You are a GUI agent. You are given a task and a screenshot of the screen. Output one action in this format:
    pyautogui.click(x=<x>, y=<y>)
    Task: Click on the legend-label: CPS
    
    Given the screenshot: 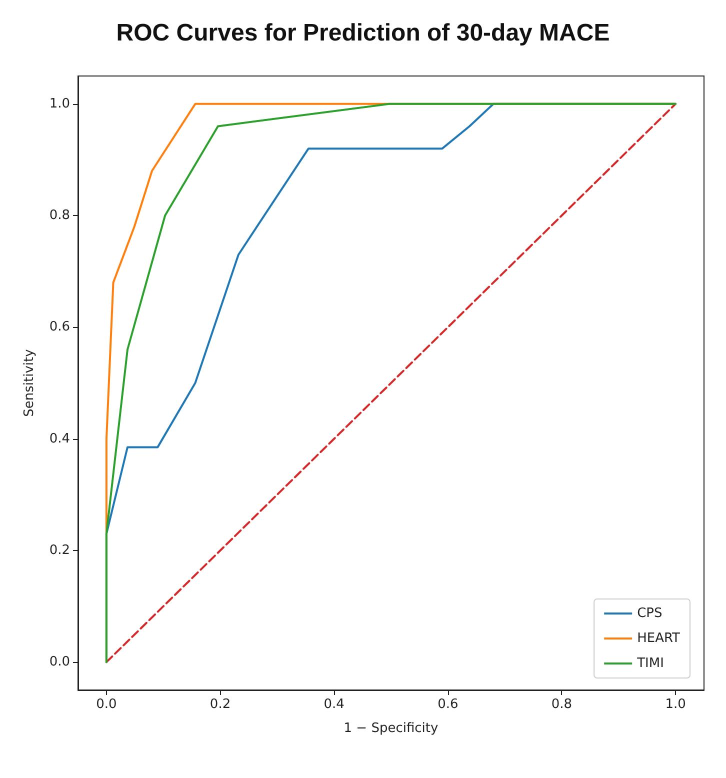 What is the action you would take?
    pyautogui.click(x=649, y=613)
    